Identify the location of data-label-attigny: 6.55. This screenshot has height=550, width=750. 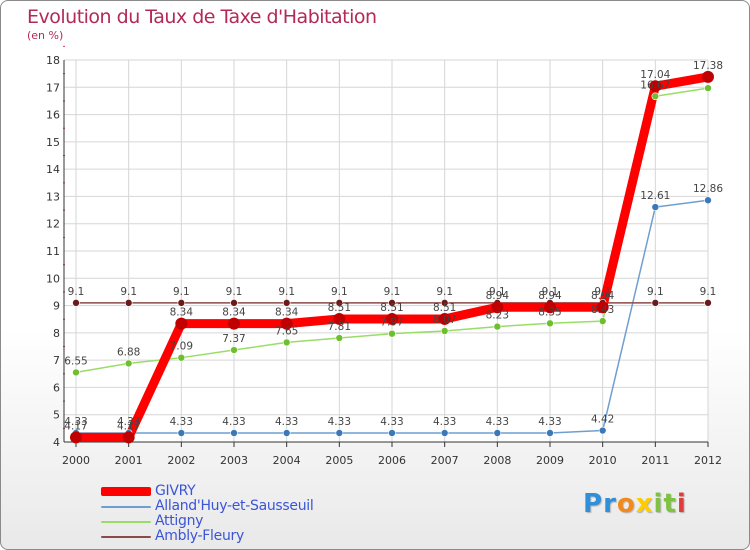
(75, 361).